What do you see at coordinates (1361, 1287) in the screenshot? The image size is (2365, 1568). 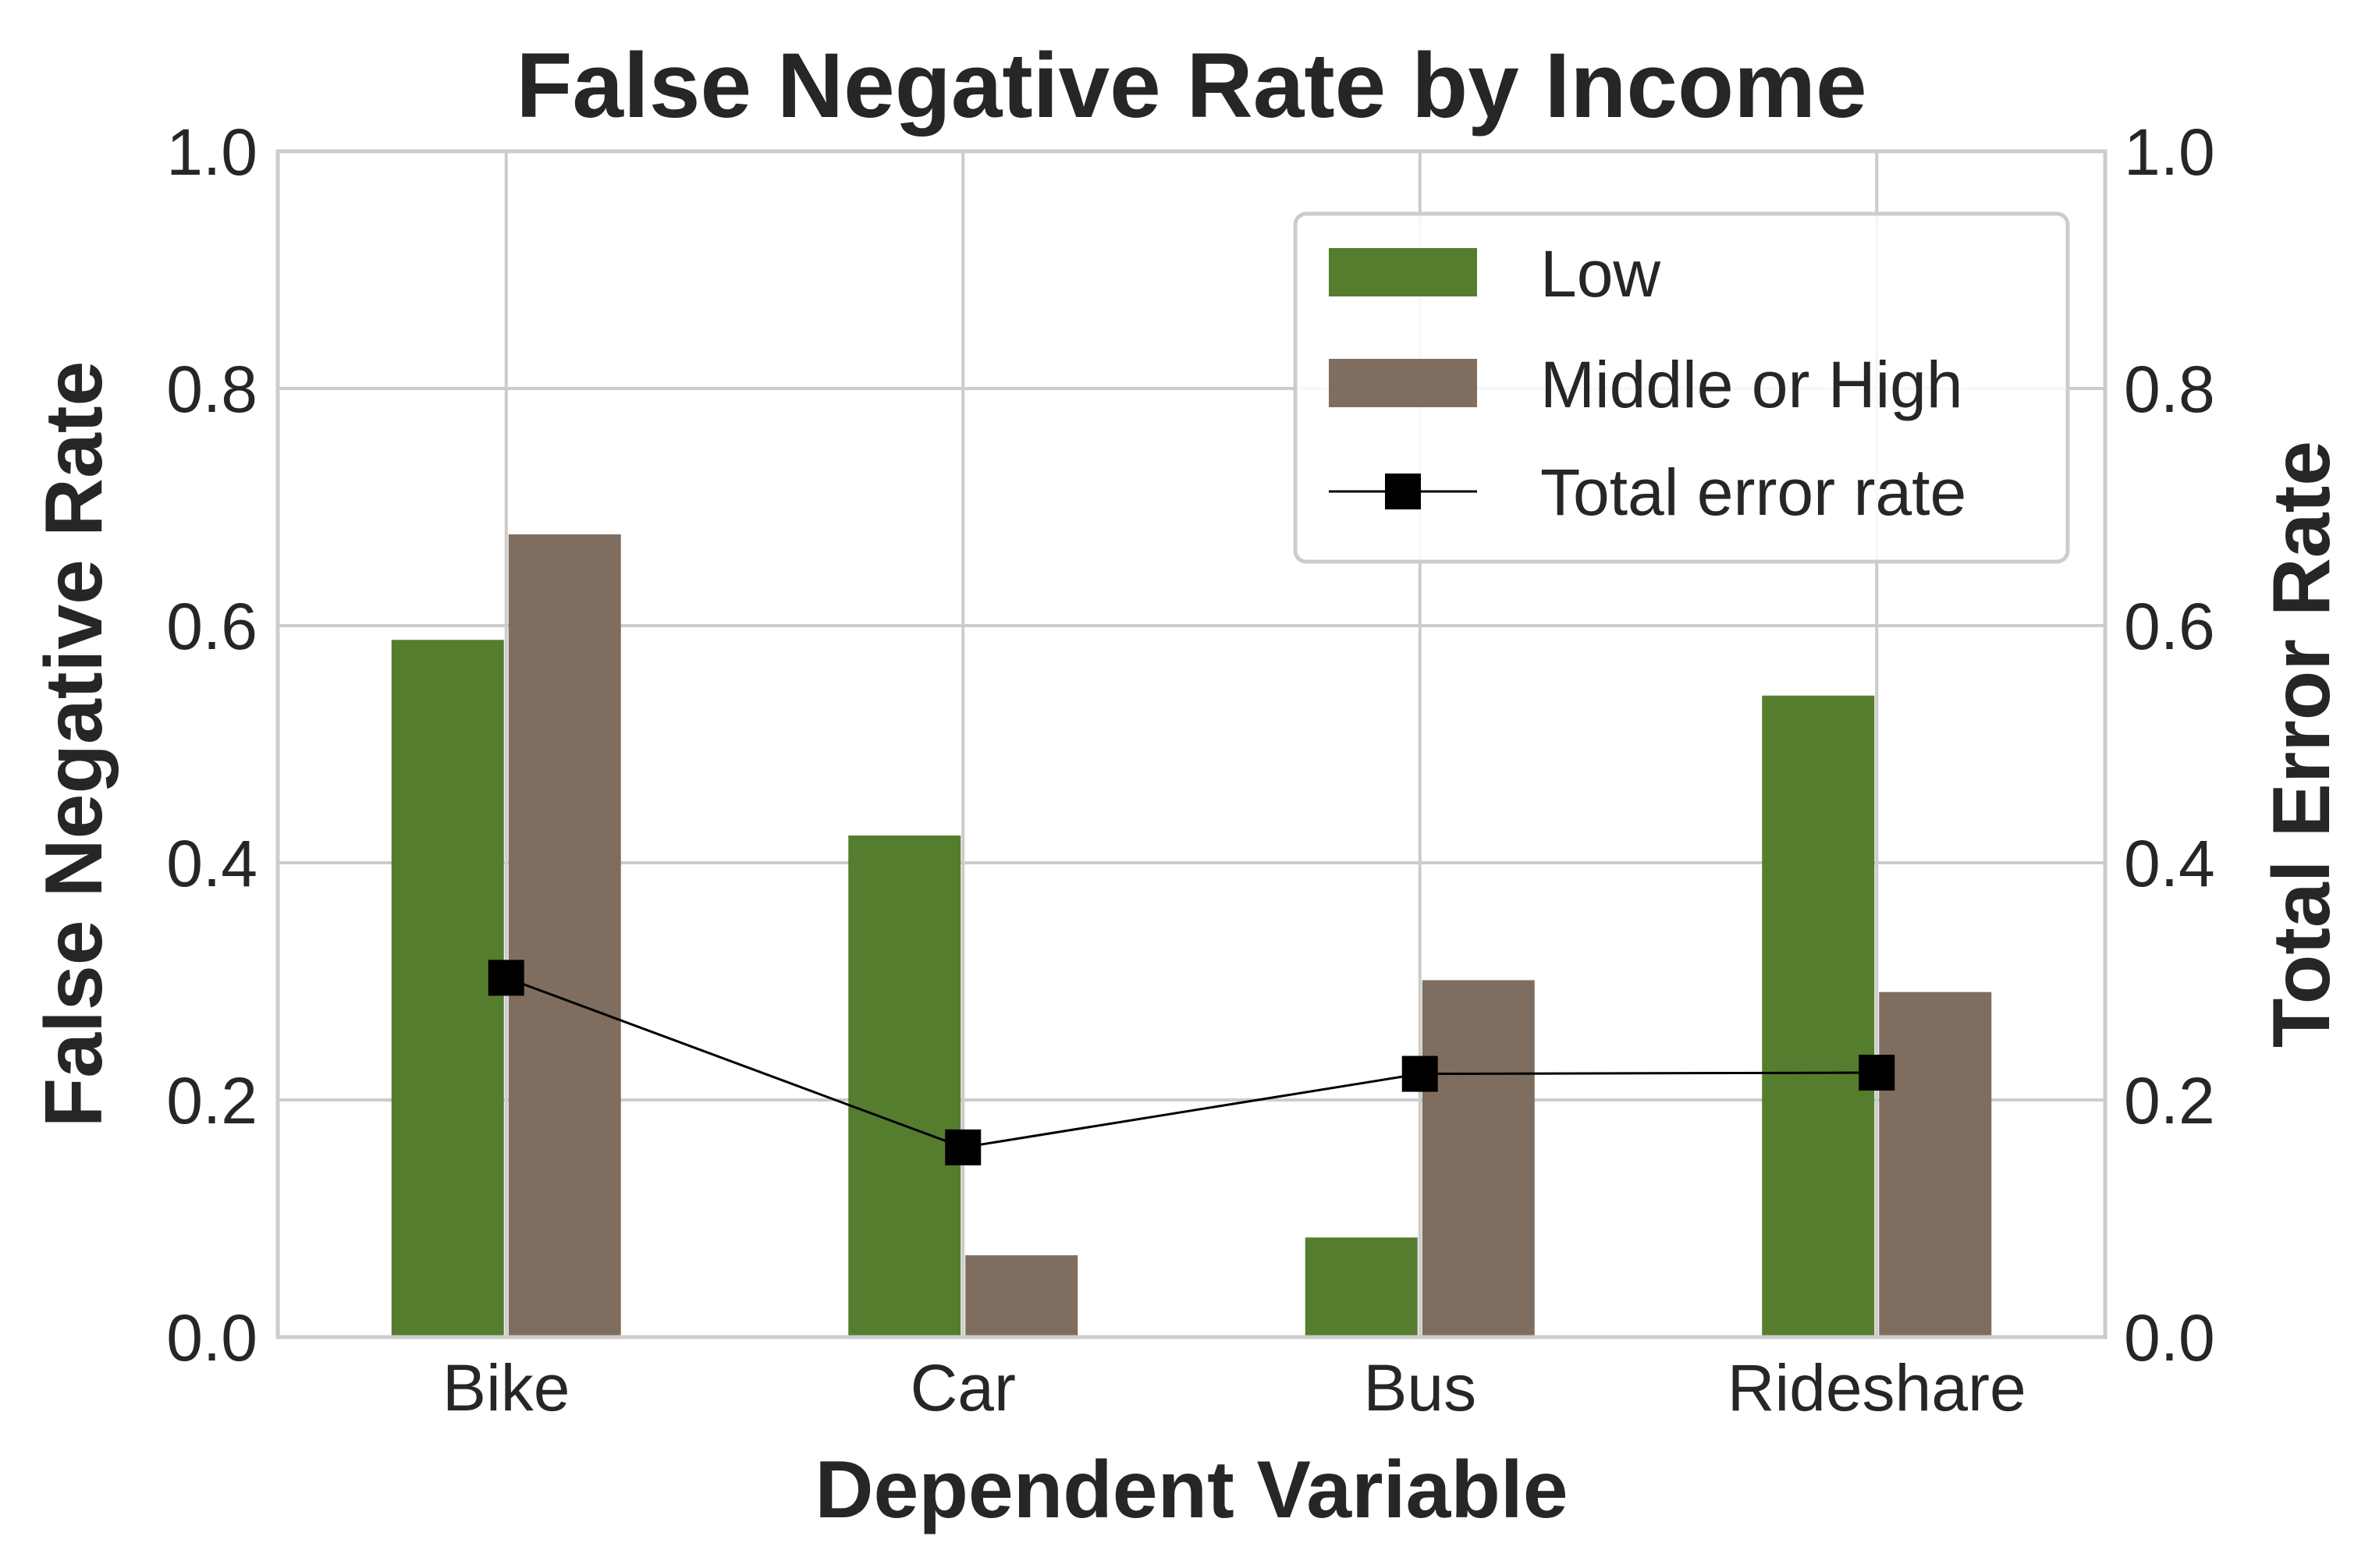 I see `bar-low-bus` at bounding box center [1361, 1287].